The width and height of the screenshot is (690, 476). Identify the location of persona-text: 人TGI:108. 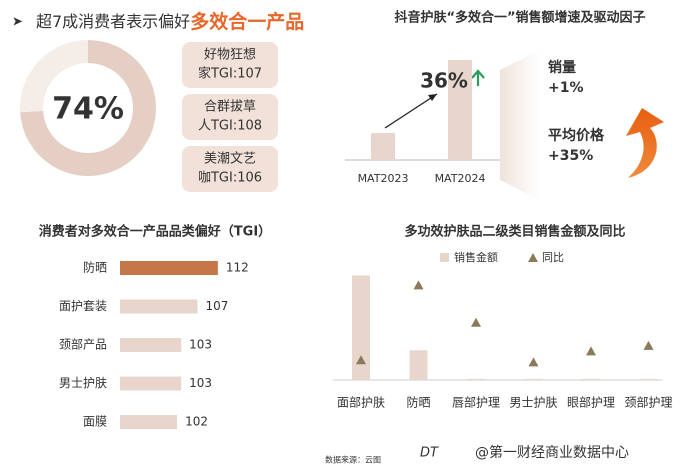
(230, 126).